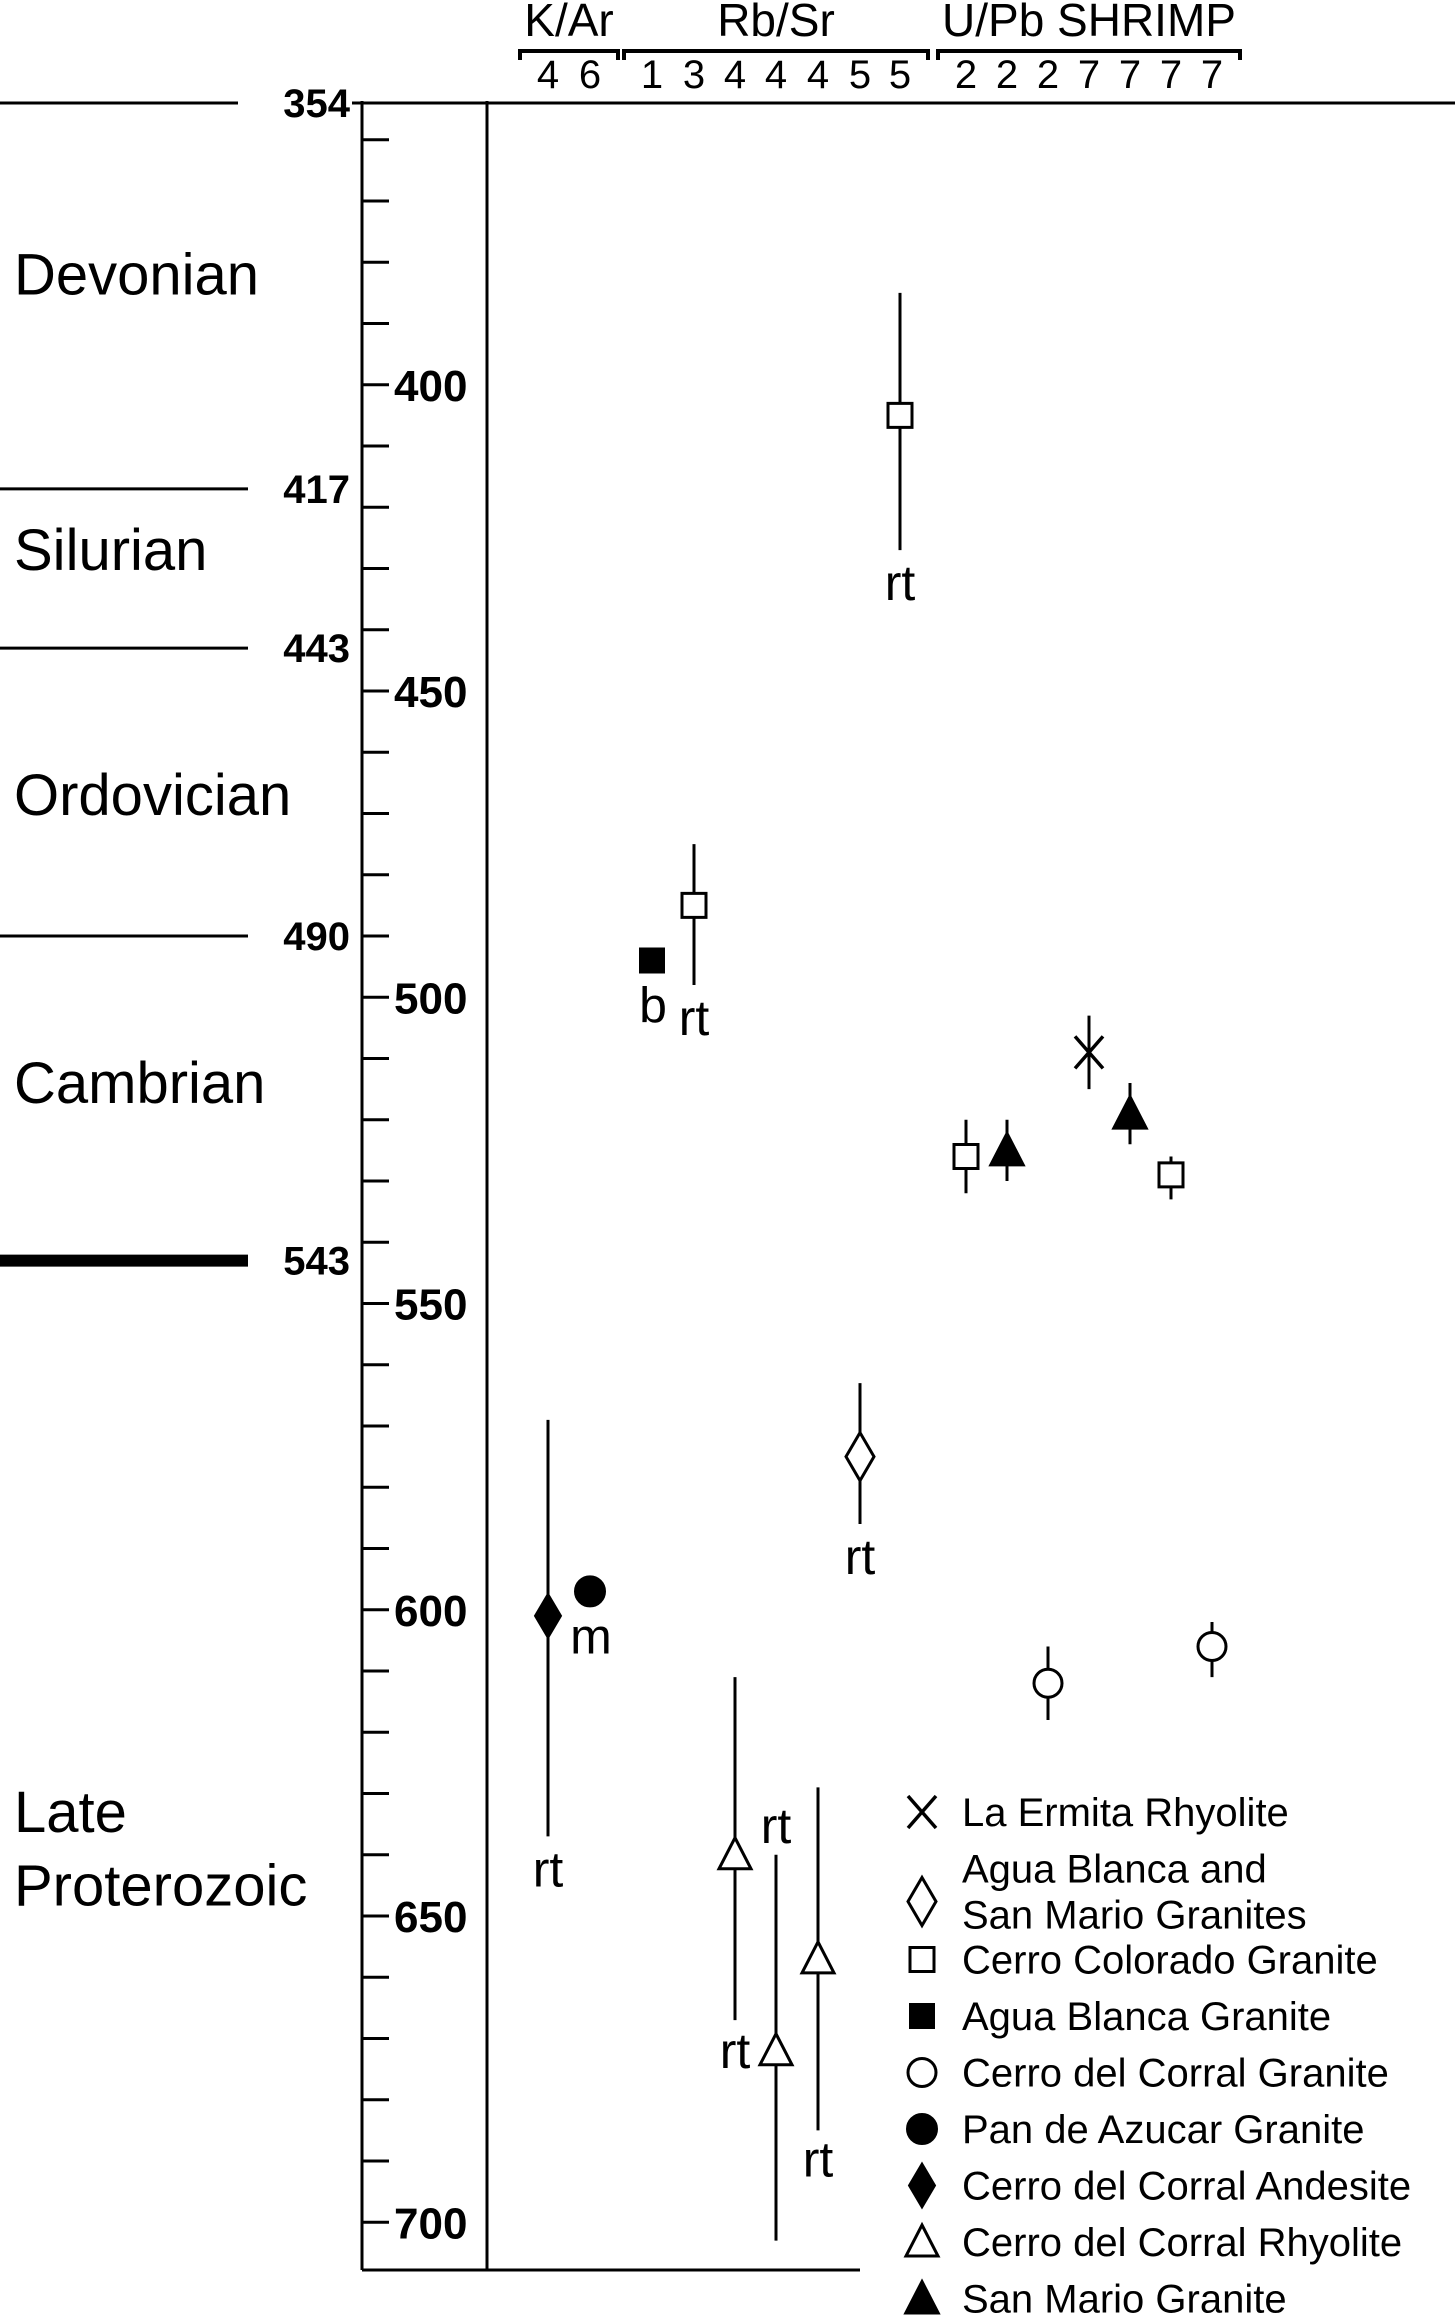 This screenshot has height=2324, width=1455. Describe the element at coordinates (1152, 2243) in the screenshot. I see `legend-entry: Cerro del Corral Rhyolite` at that location.